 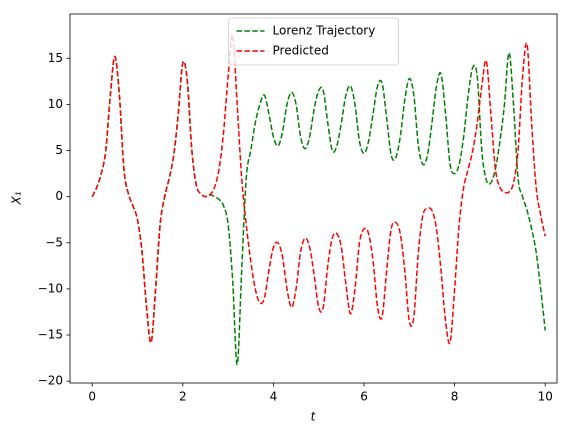 I want to click on x-tick-label: 0, so click(x=92, y=397).